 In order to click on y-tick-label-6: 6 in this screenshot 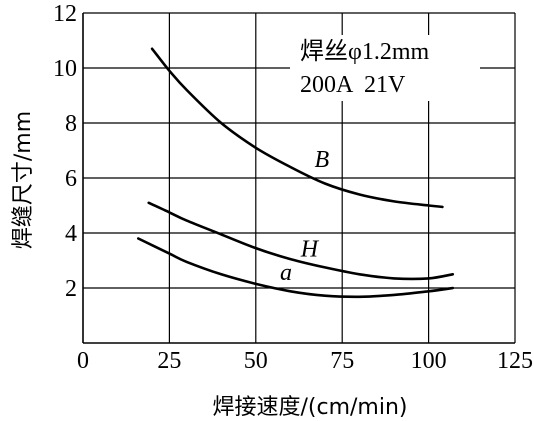, I will do `click(71, 179)`.